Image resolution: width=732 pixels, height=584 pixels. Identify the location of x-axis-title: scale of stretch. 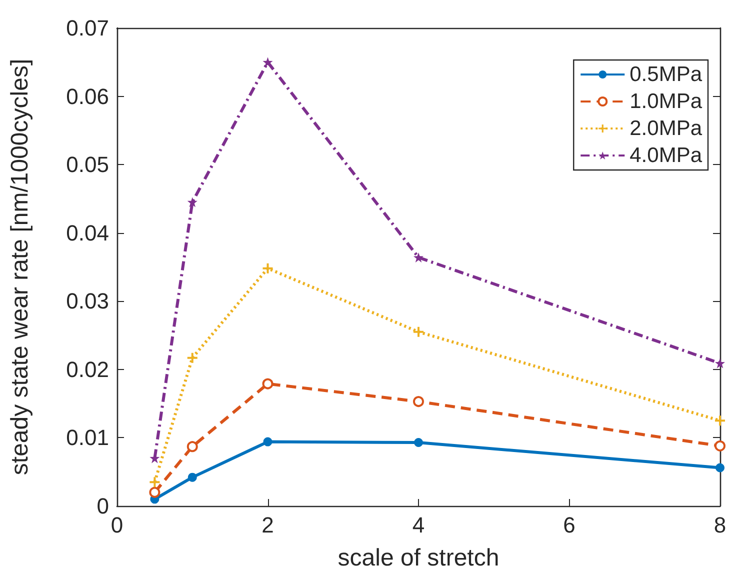
(419, 558).